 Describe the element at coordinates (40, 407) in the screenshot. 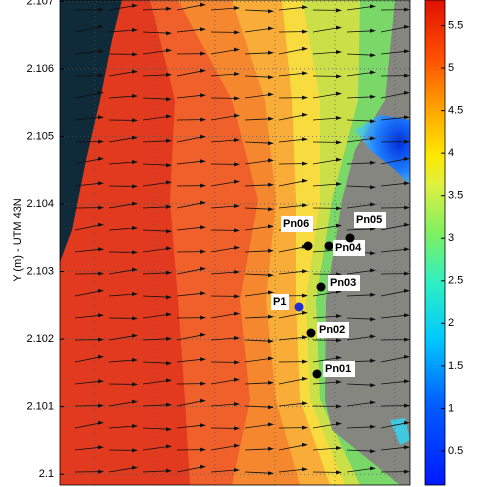

I see `y-tick-label: 2.101` at that location.